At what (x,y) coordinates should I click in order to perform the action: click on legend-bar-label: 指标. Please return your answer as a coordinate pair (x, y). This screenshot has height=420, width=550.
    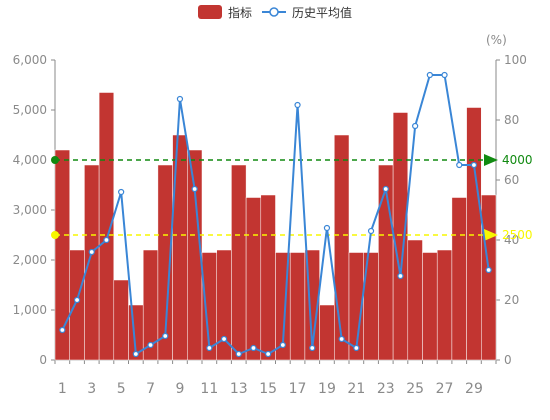
    Looking at the image, I should click on (240, 12).